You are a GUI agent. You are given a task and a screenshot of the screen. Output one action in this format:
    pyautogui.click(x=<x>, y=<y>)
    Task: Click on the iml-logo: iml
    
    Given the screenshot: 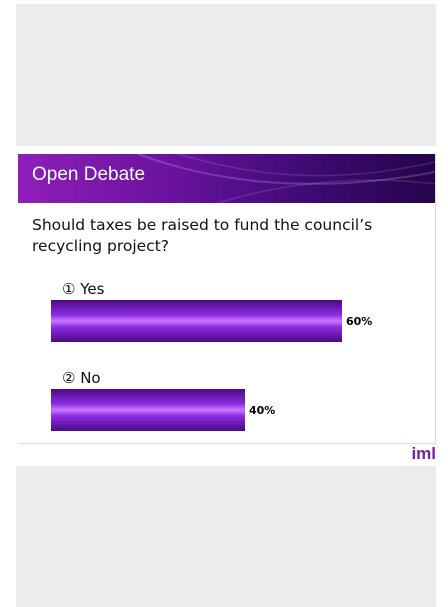 What is the action you would take?
    pyautogui.click(x=423, y=453)
    